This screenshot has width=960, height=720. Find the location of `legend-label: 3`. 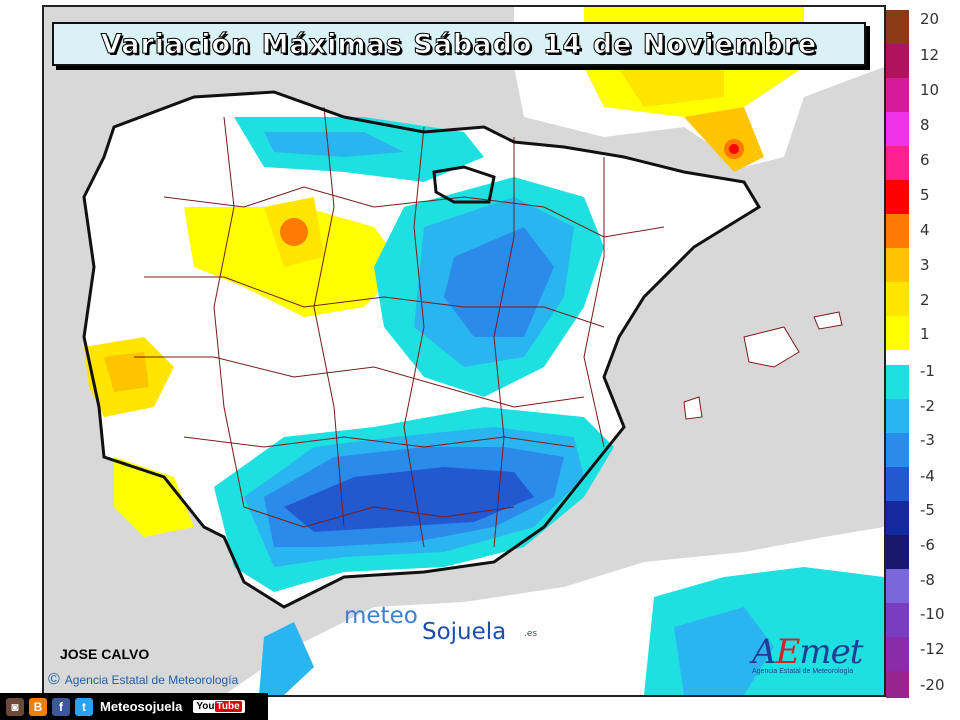

legend-label: 3 is located at coordinates (925, 265).